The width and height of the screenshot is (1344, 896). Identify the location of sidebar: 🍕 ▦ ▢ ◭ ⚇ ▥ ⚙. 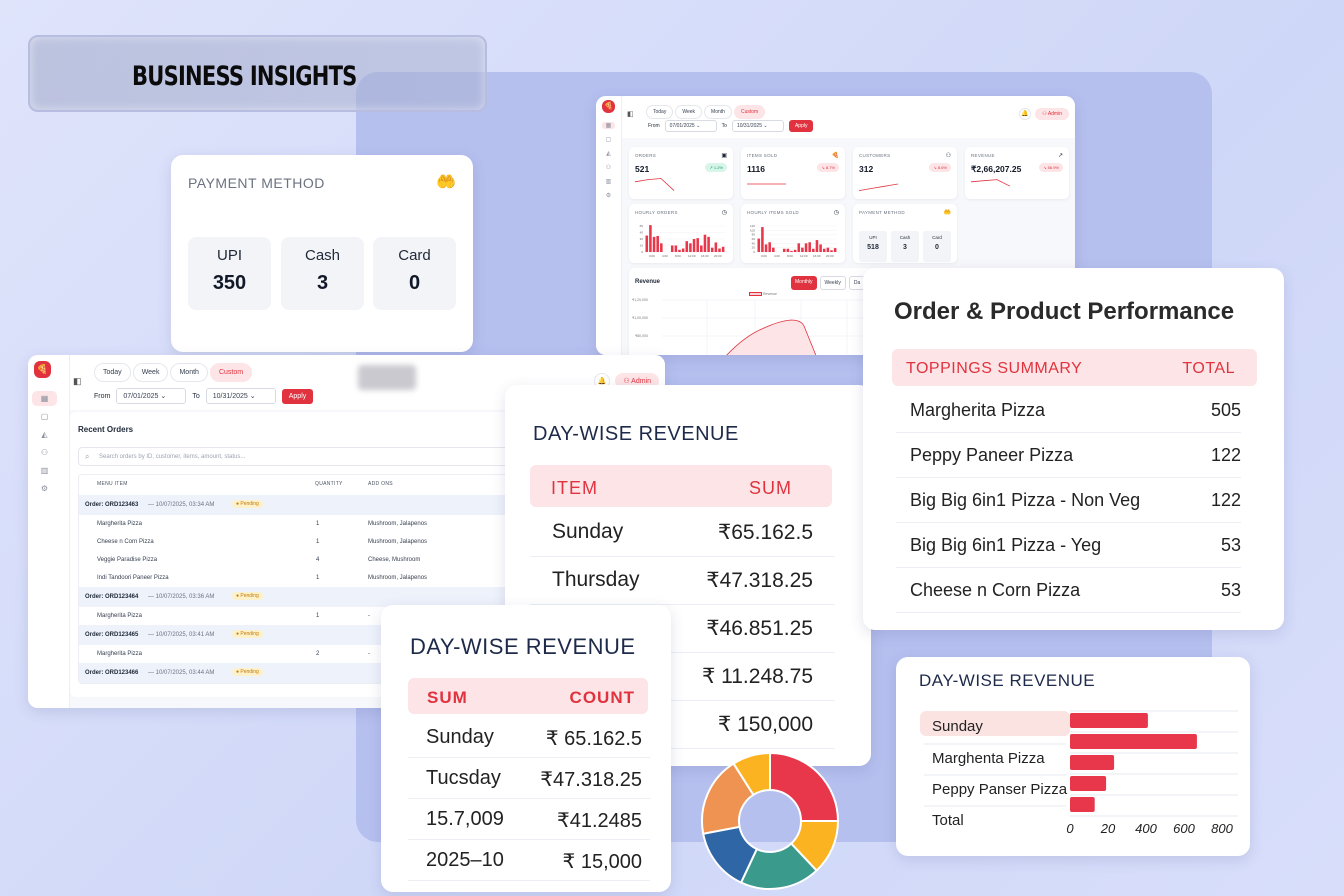
(609, 225).